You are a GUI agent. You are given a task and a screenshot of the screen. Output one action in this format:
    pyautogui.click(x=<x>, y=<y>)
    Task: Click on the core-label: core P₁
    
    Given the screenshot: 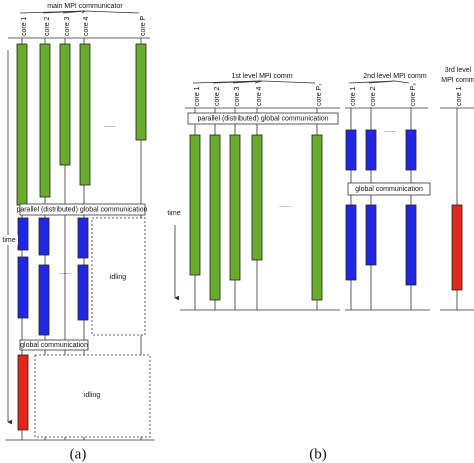 What is the action you would take?
    pyautogui.click(x=319, y=94)
    